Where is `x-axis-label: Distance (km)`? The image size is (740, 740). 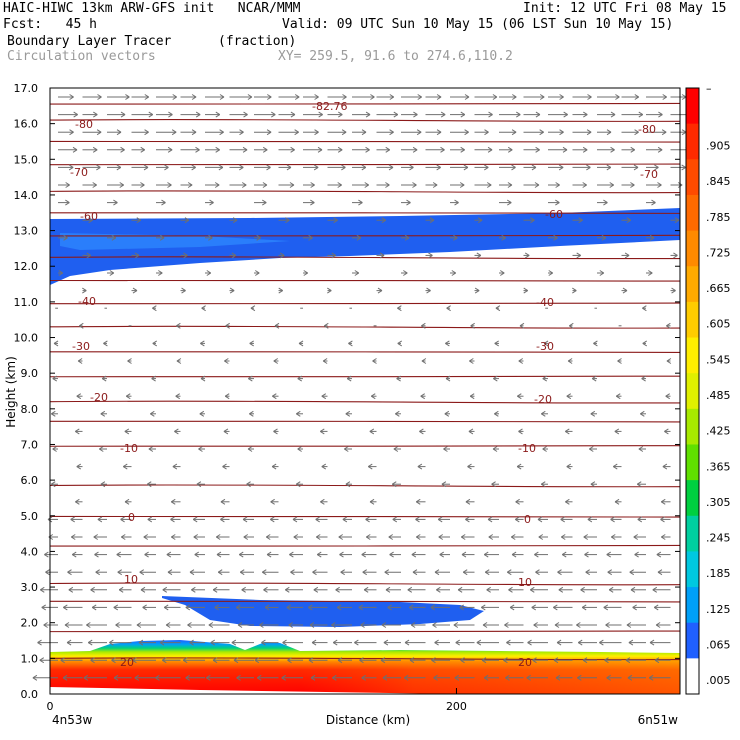
x-axis-label: Distance (km) is located at coordinates (368, 720).